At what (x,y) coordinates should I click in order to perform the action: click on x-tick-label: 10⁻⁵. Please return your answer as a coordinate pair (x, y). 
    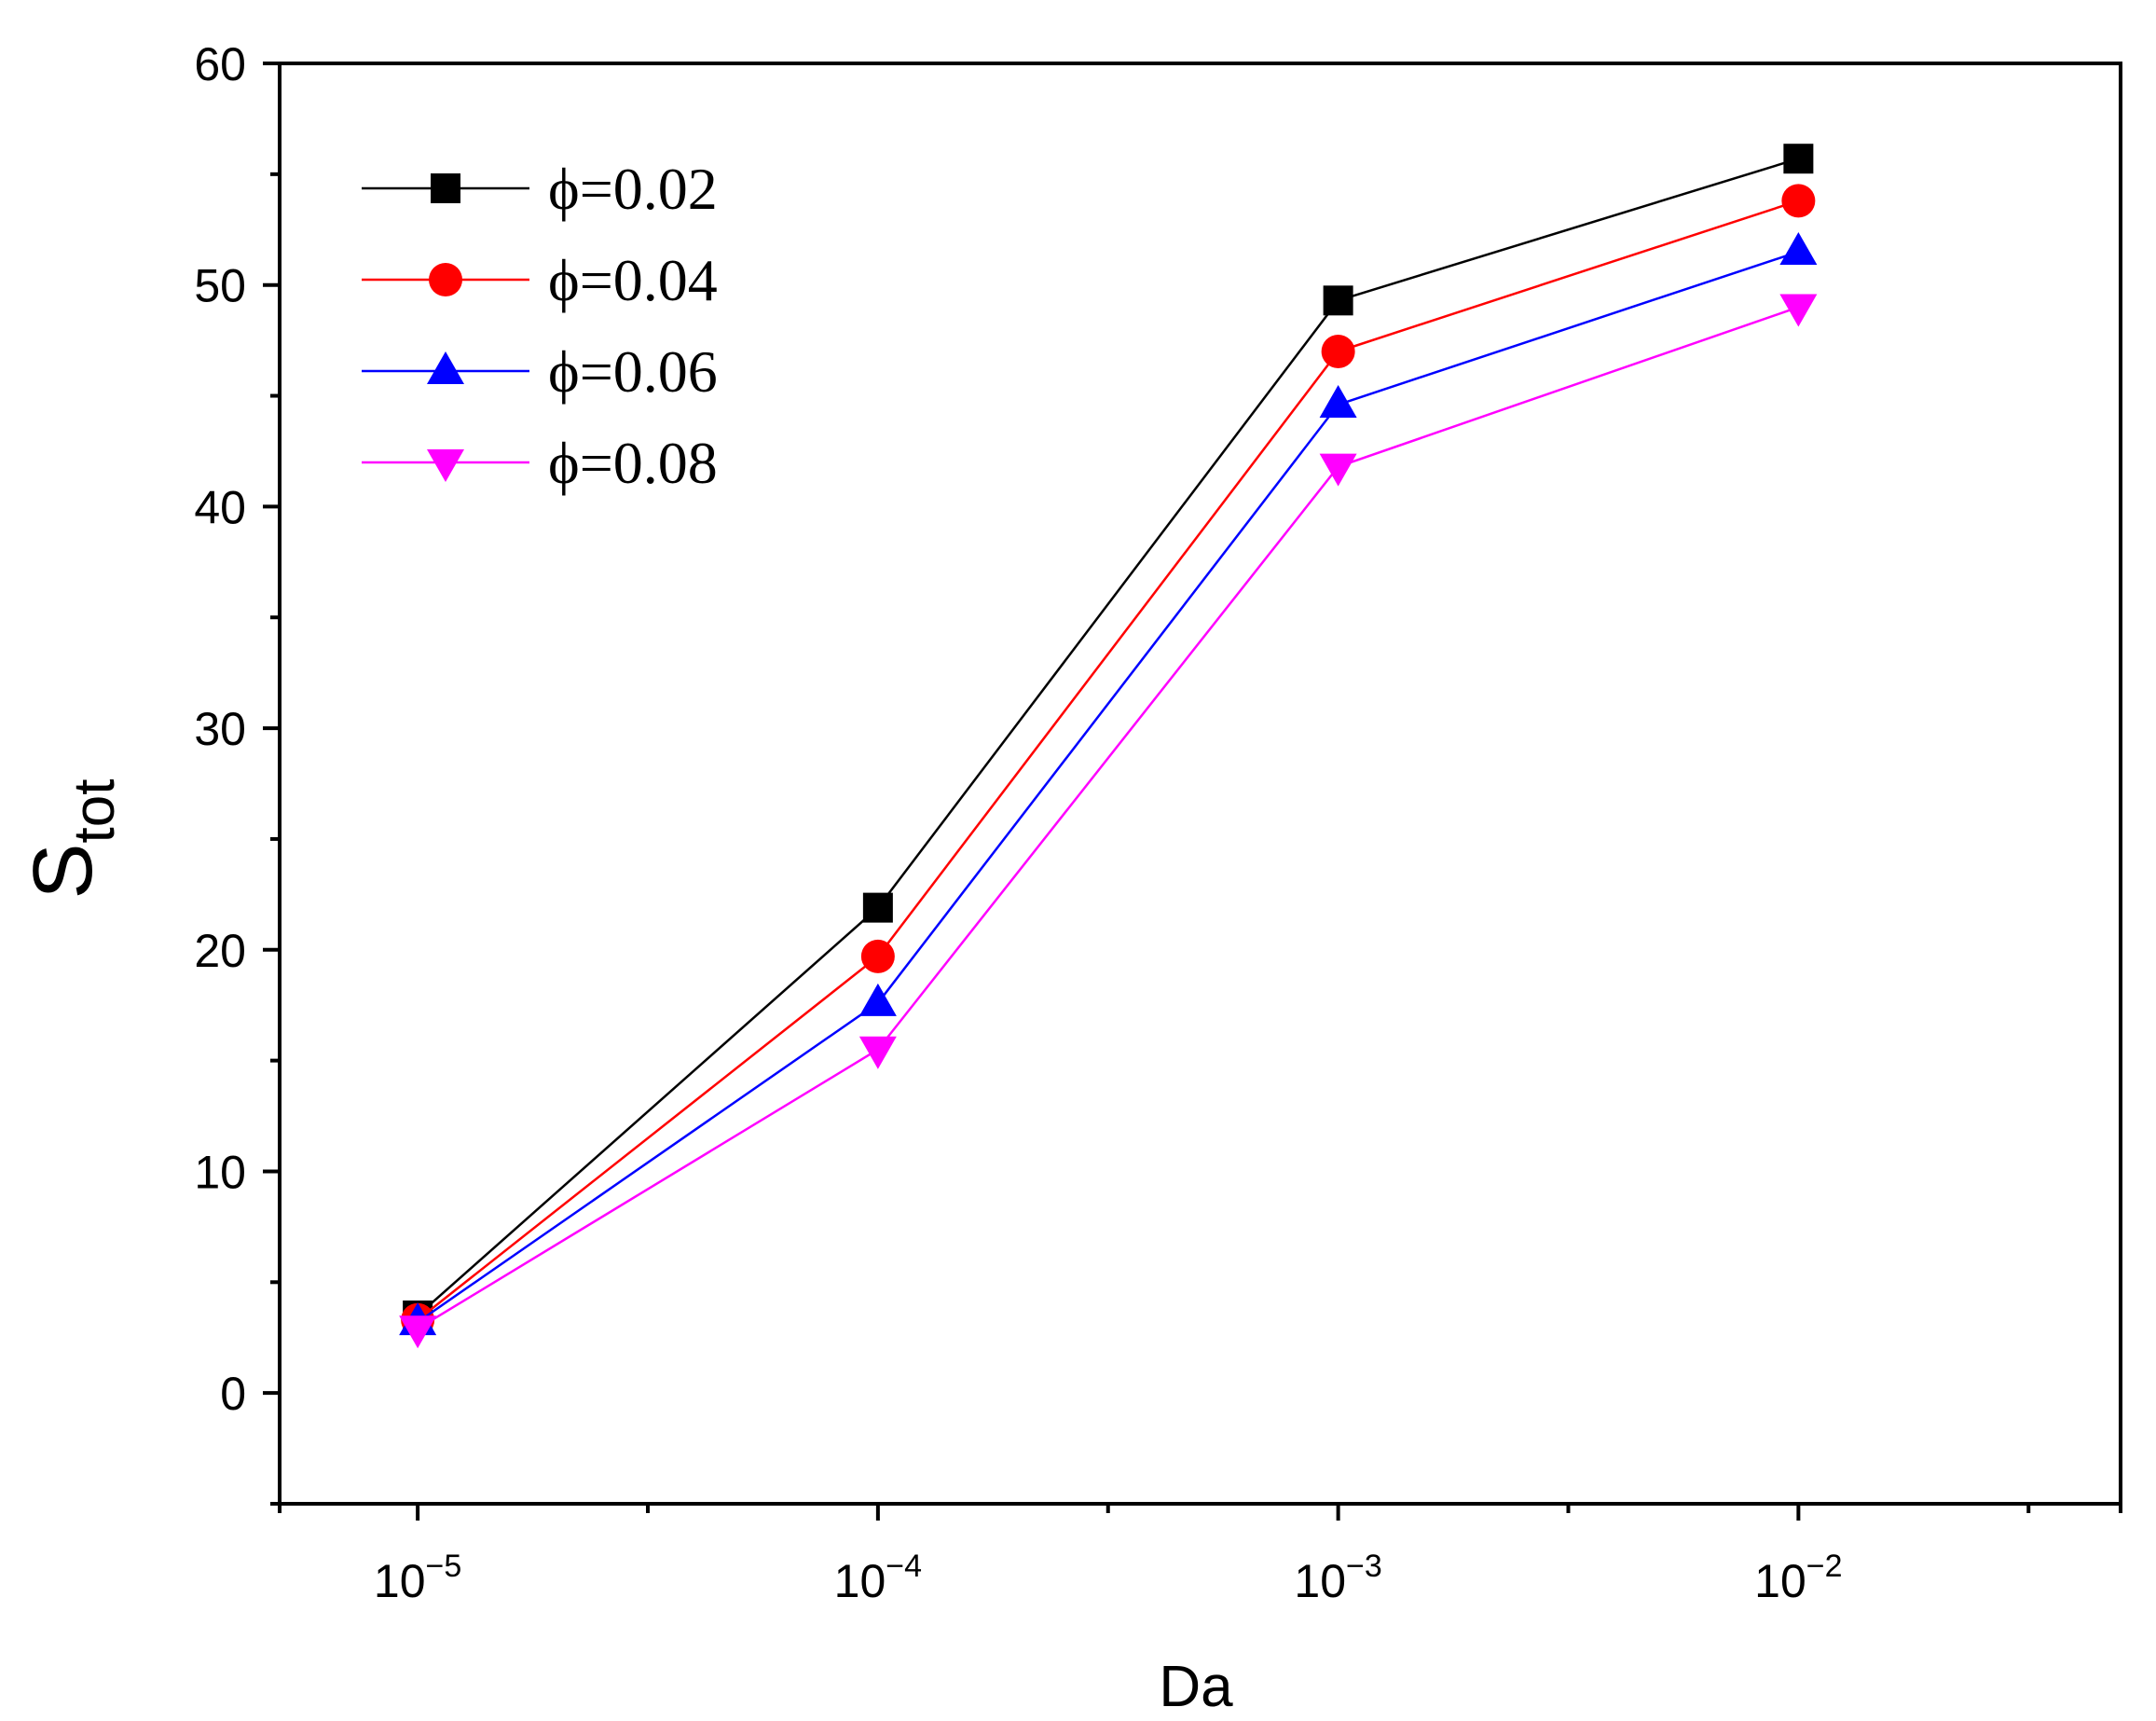
    Looking at the image, I should click on (417, 1578).